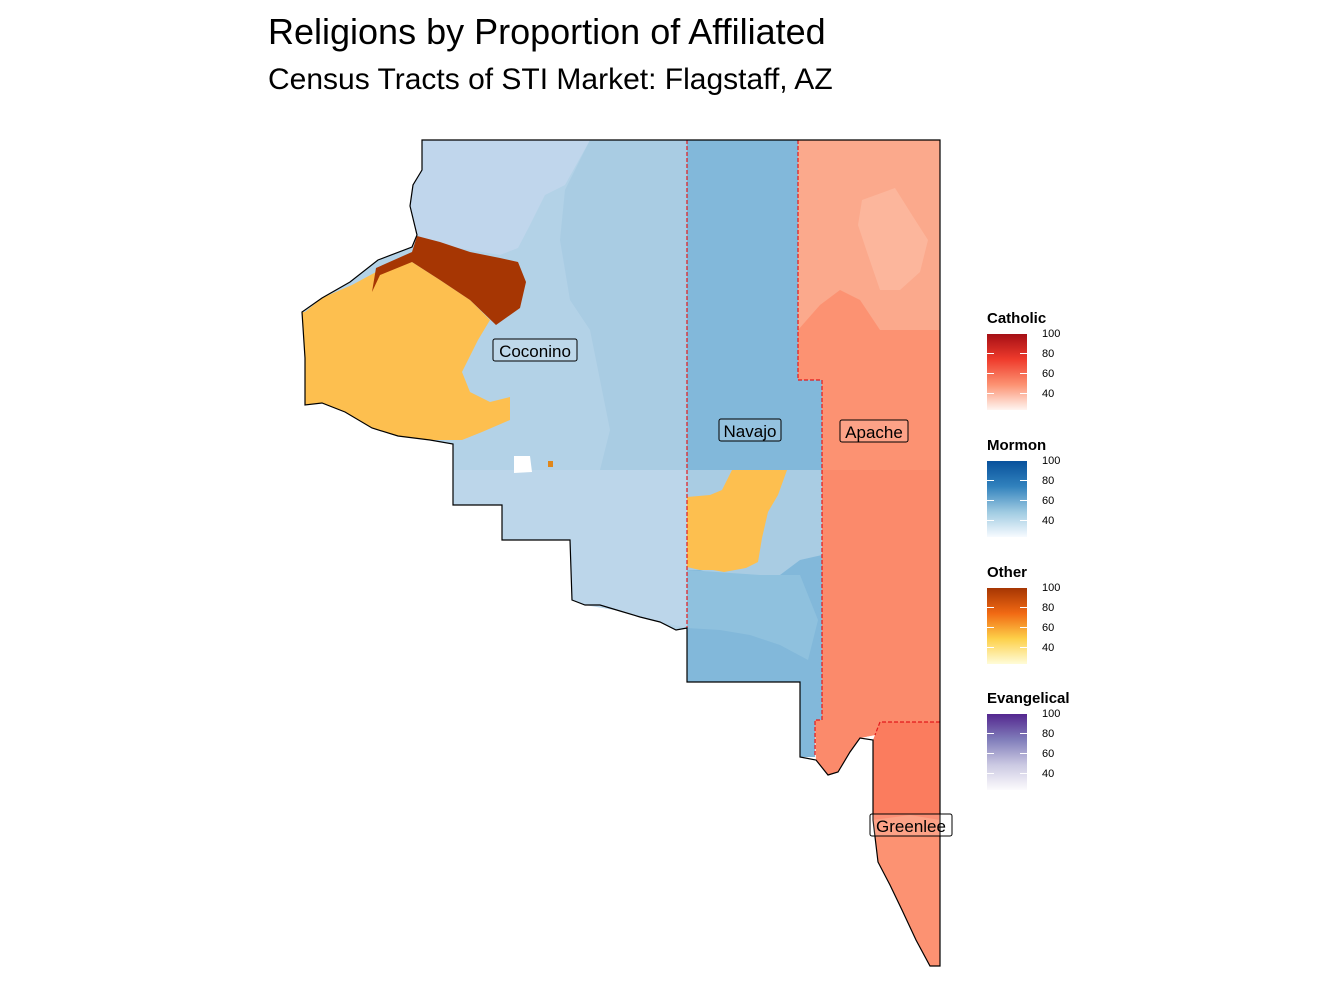 This screenshot has height=1008, width=1344. I want to click on legend-title-evangelical: Evangelical, so click(1028, 698).